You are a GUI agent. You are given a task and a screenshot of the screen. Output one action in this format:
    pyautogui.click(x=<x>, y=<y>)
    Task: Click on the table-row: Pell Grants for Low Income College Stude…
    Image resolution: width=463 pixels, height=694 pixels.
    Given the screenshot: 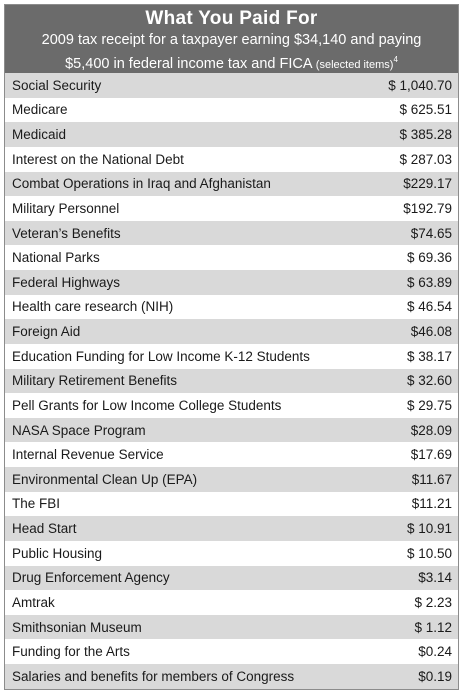 What is the action you would take?
    pyautogui.click(x=231, y=405)
    